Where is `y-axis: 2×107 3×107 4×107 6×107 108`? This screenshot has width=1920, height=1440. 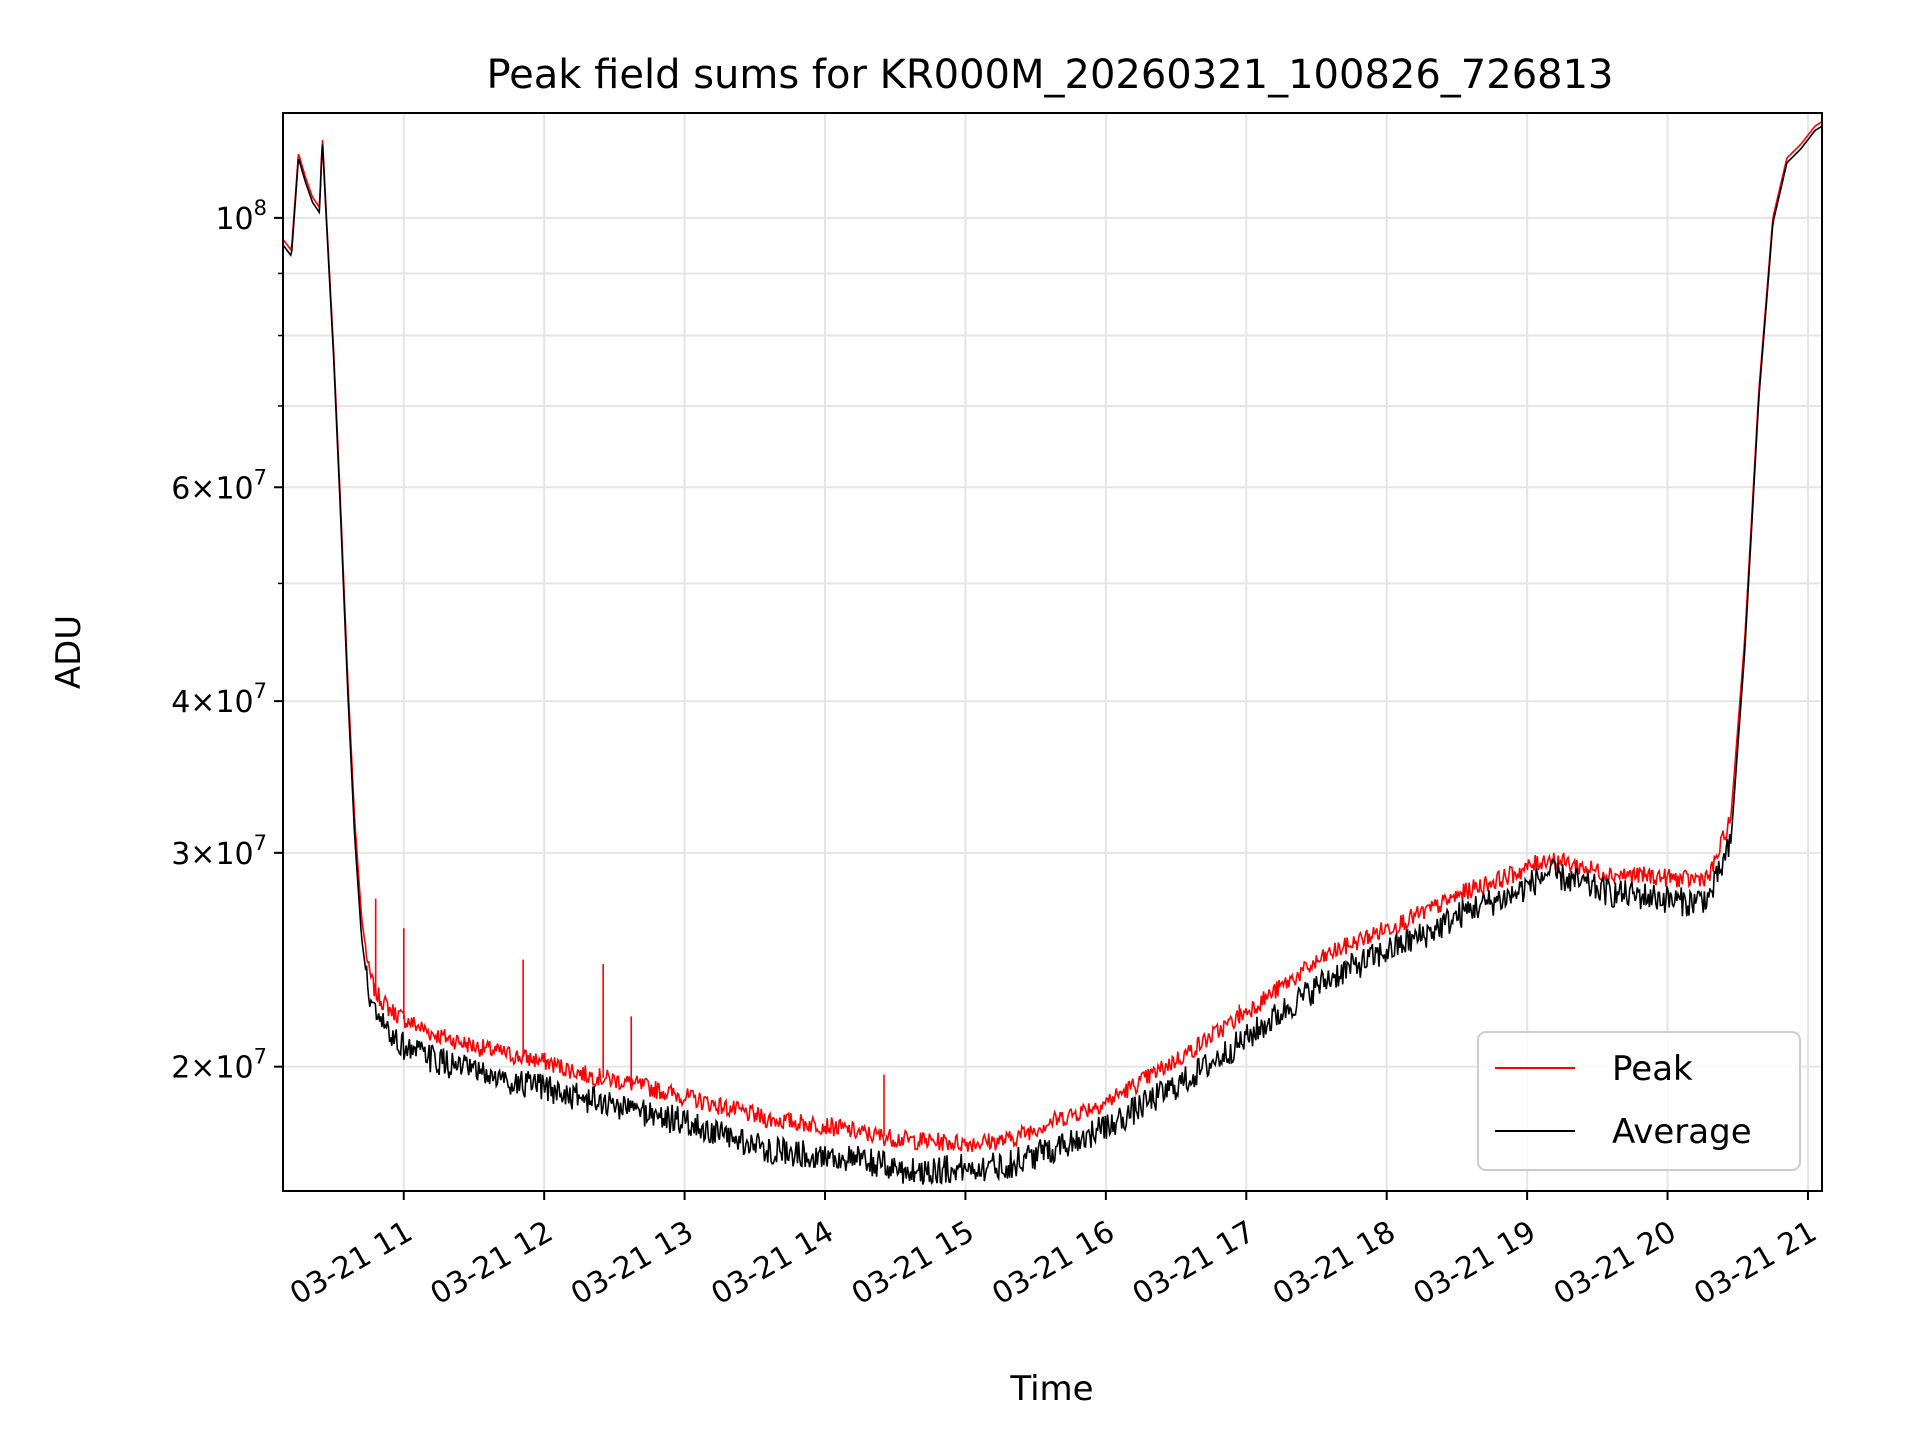 y-axis: 2×107 3×107 4×107 6×107 108 is located at coordinates (227, 641).